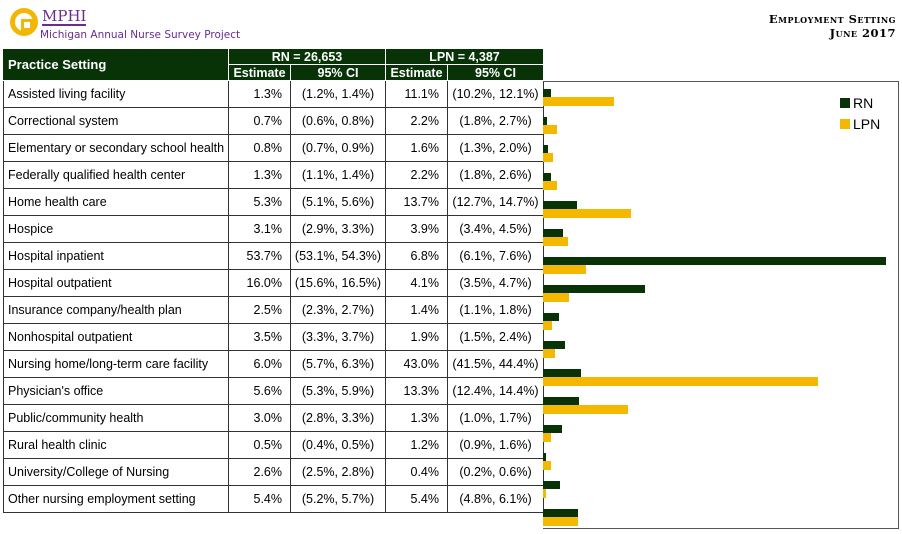 Image resolution: width=902 pixels, height=534 pixels. I want to click on rn-estimate-cell: 0.5%, so click(259, 445).